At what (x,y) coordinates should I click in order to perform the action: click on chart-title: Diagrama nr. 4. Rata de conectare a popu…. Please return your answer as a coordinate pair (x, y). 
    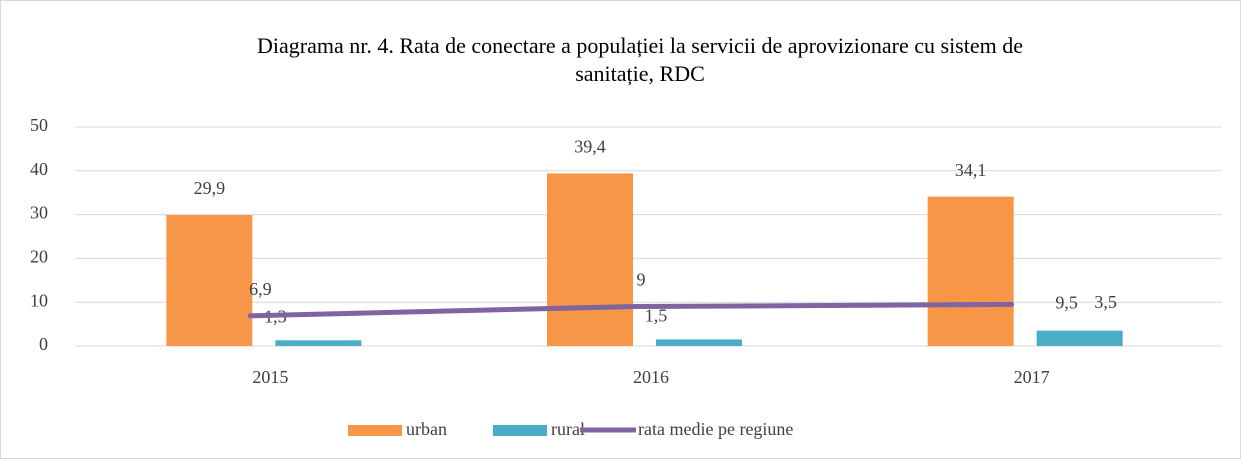
    Looking at the image, I should click on (640, 59).